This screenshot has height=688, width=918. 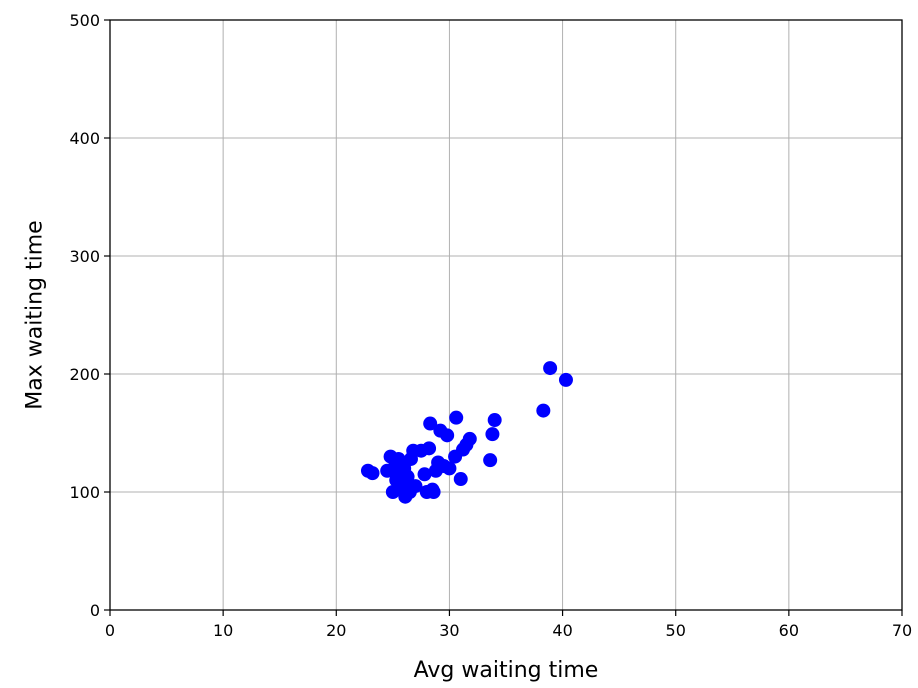 What do you see at coordinates (84, 20) in the screenshot?
I see `y-tick-label: 500` at bounding box center [84, 20].